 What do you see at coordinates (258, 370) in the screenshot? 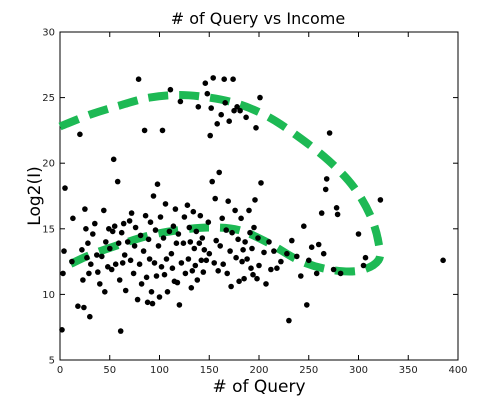
I see `x-tick-label: 200` at bounding box center [258, 370].